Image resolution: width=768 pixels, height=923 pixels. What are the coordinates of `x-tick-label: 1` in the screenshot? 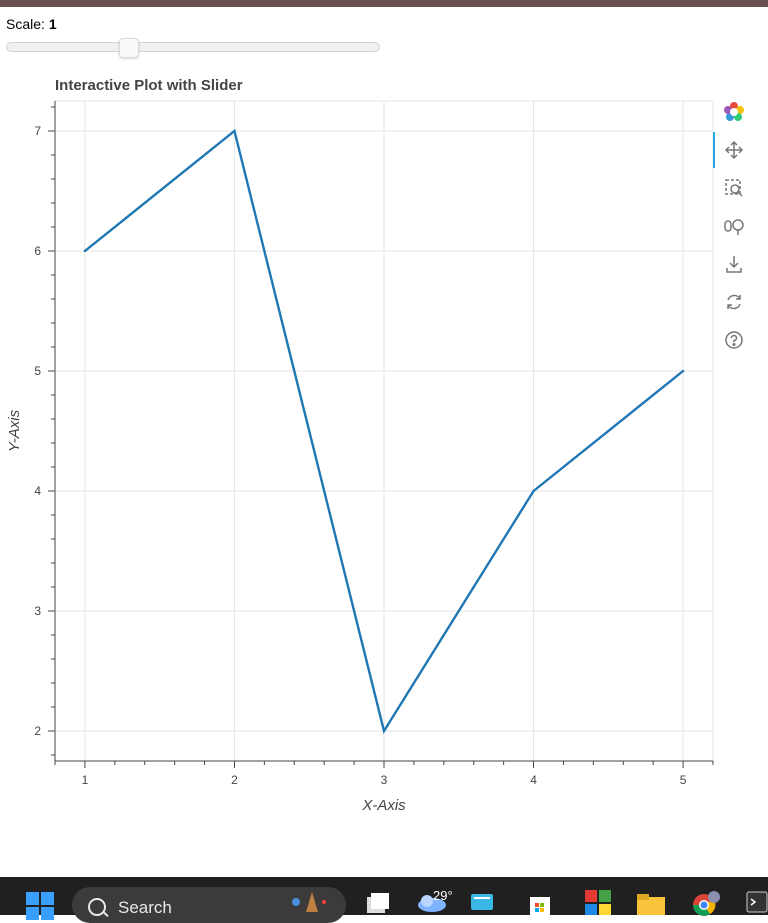 It's located at (85, 780).